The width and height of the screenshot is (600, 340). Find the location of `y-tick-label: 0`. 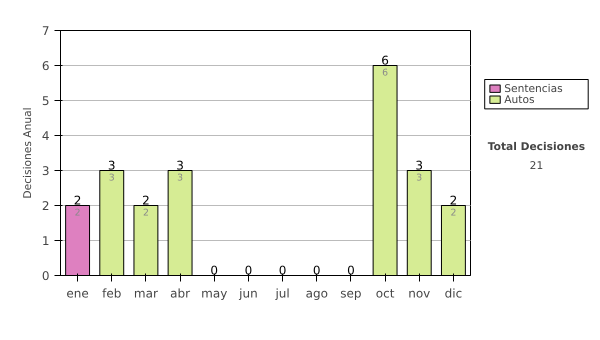

y-tick-label: 0 is located at coordinates (46, 276).